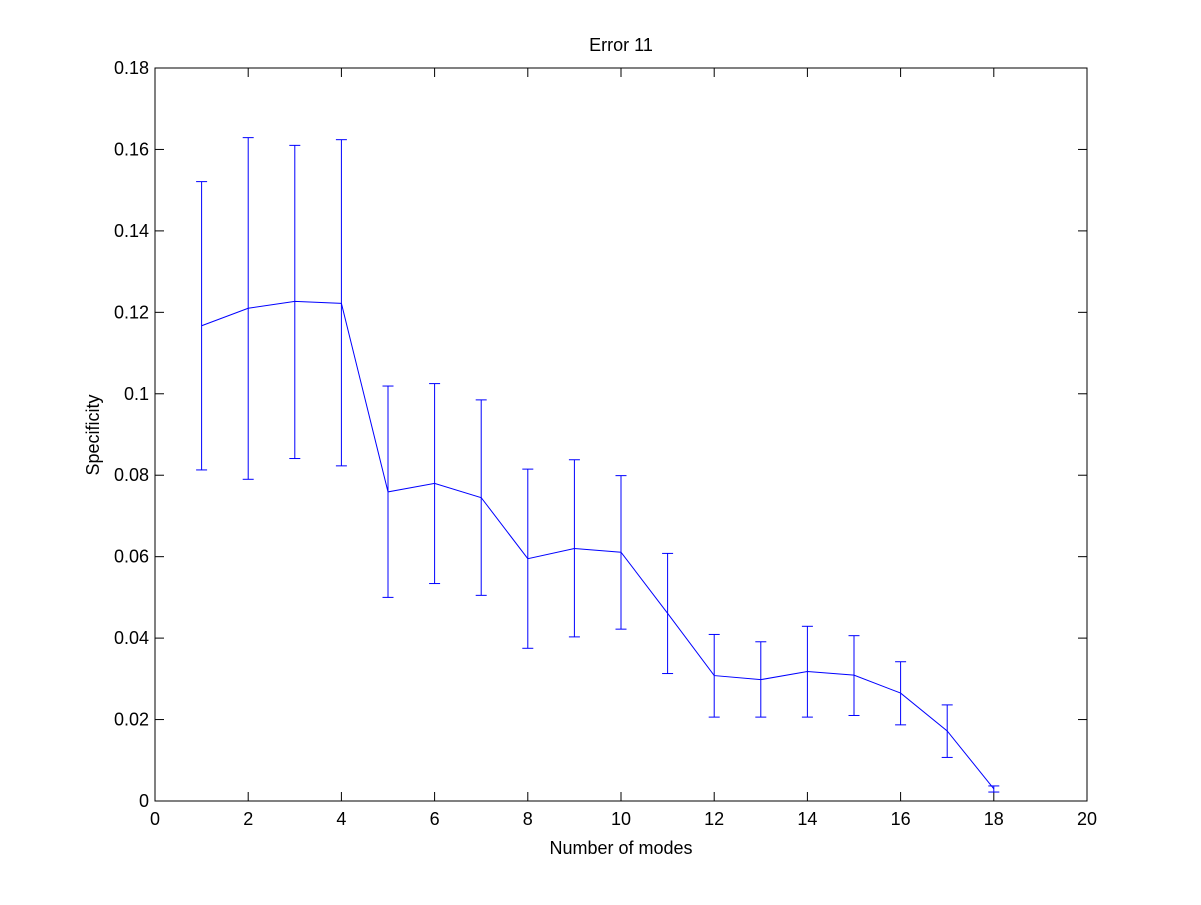 Image resolution: width=1201 pixels, height=905 pixels. What do you see at coordinates (131, 638) in the screenshot?
I see `y-tick-label: 0.04` at bounding box center [131, 638].